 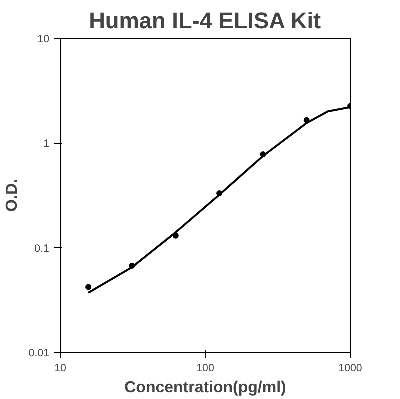 What do you see at coordinates (42, 248) in the screenshot?
I see `y-tick-label: 0.1` at bounding box center [42, 248].